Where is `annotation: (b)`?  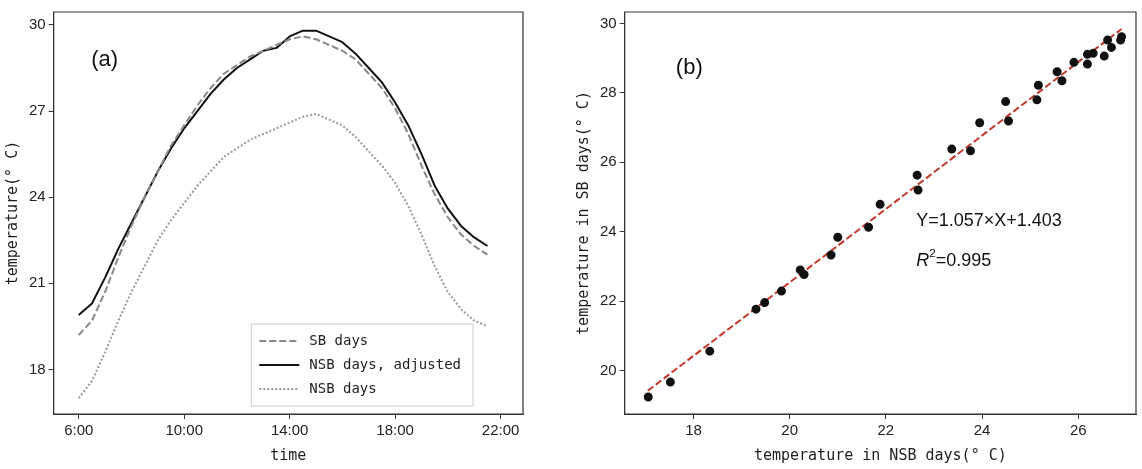
annotation: (b) is located at coordinates (689, 67).